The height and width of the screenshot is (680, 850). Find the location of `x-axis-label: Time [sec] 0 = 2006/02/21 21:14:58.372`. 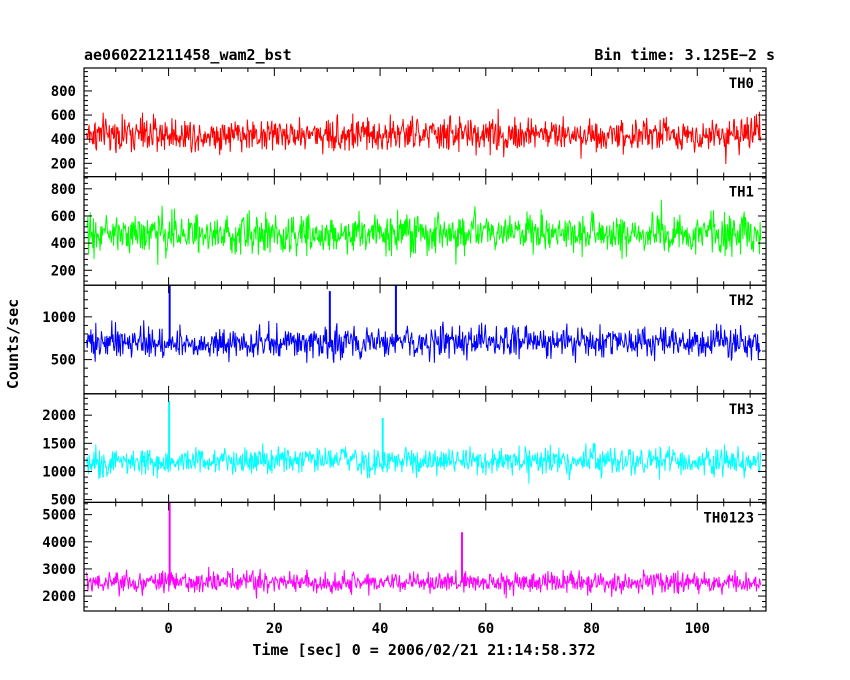

x-axis-label: Time [sec] 0 = 2006/02/21 21:14:58.372 is located at coordinates (423, 650).